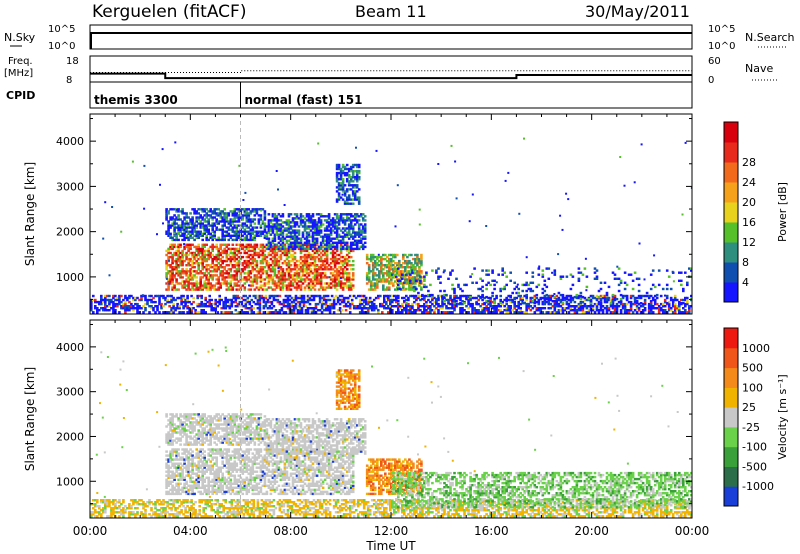 The height and width of the screenshot is (554, 800). I want to click on power-colorbar-swatch, so click(731, 272).